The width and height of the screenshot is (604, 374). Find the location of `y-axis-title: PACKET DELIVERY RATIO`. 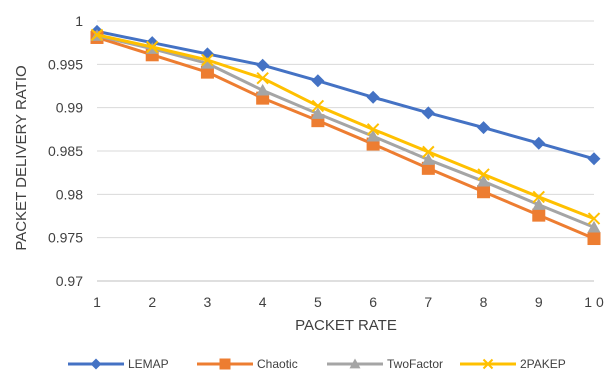

y-axis-title: PACKET DELIVERY RATIO is located at coordinates (21, 157).